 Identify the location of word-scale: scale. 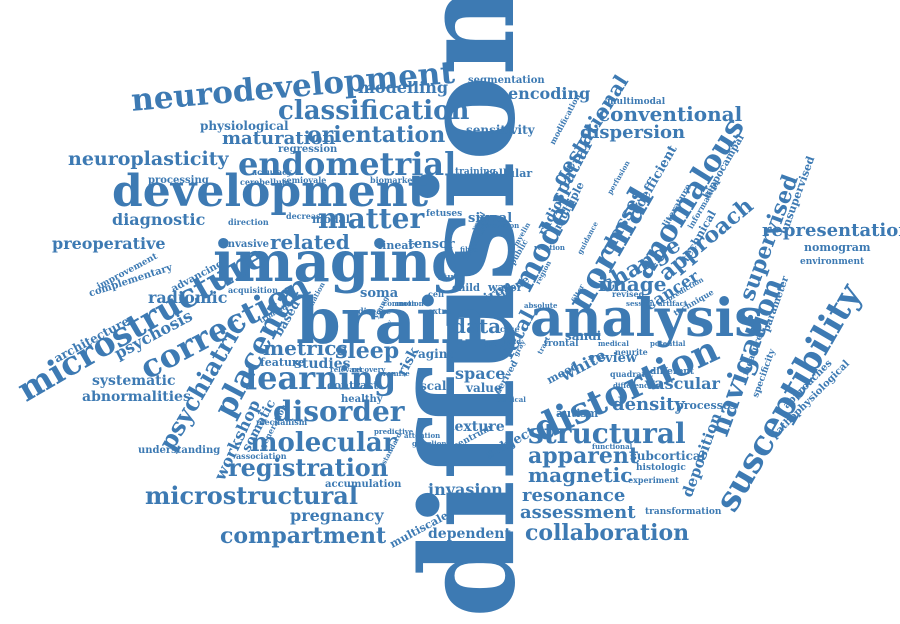
(437, 386).